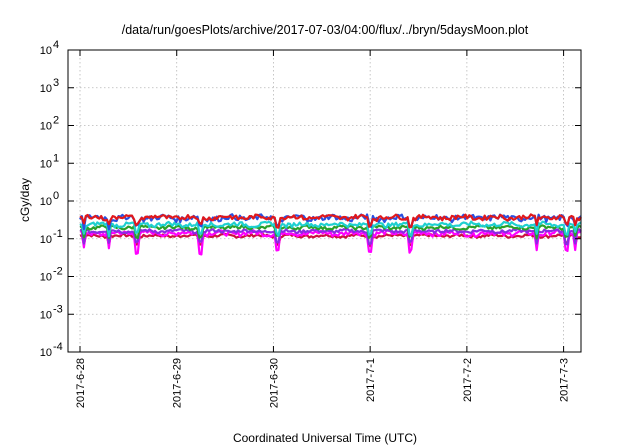  Describe the element at coordinates (56, 45) in the screenshot. I see `y-tick-exponent: 4` at that location.